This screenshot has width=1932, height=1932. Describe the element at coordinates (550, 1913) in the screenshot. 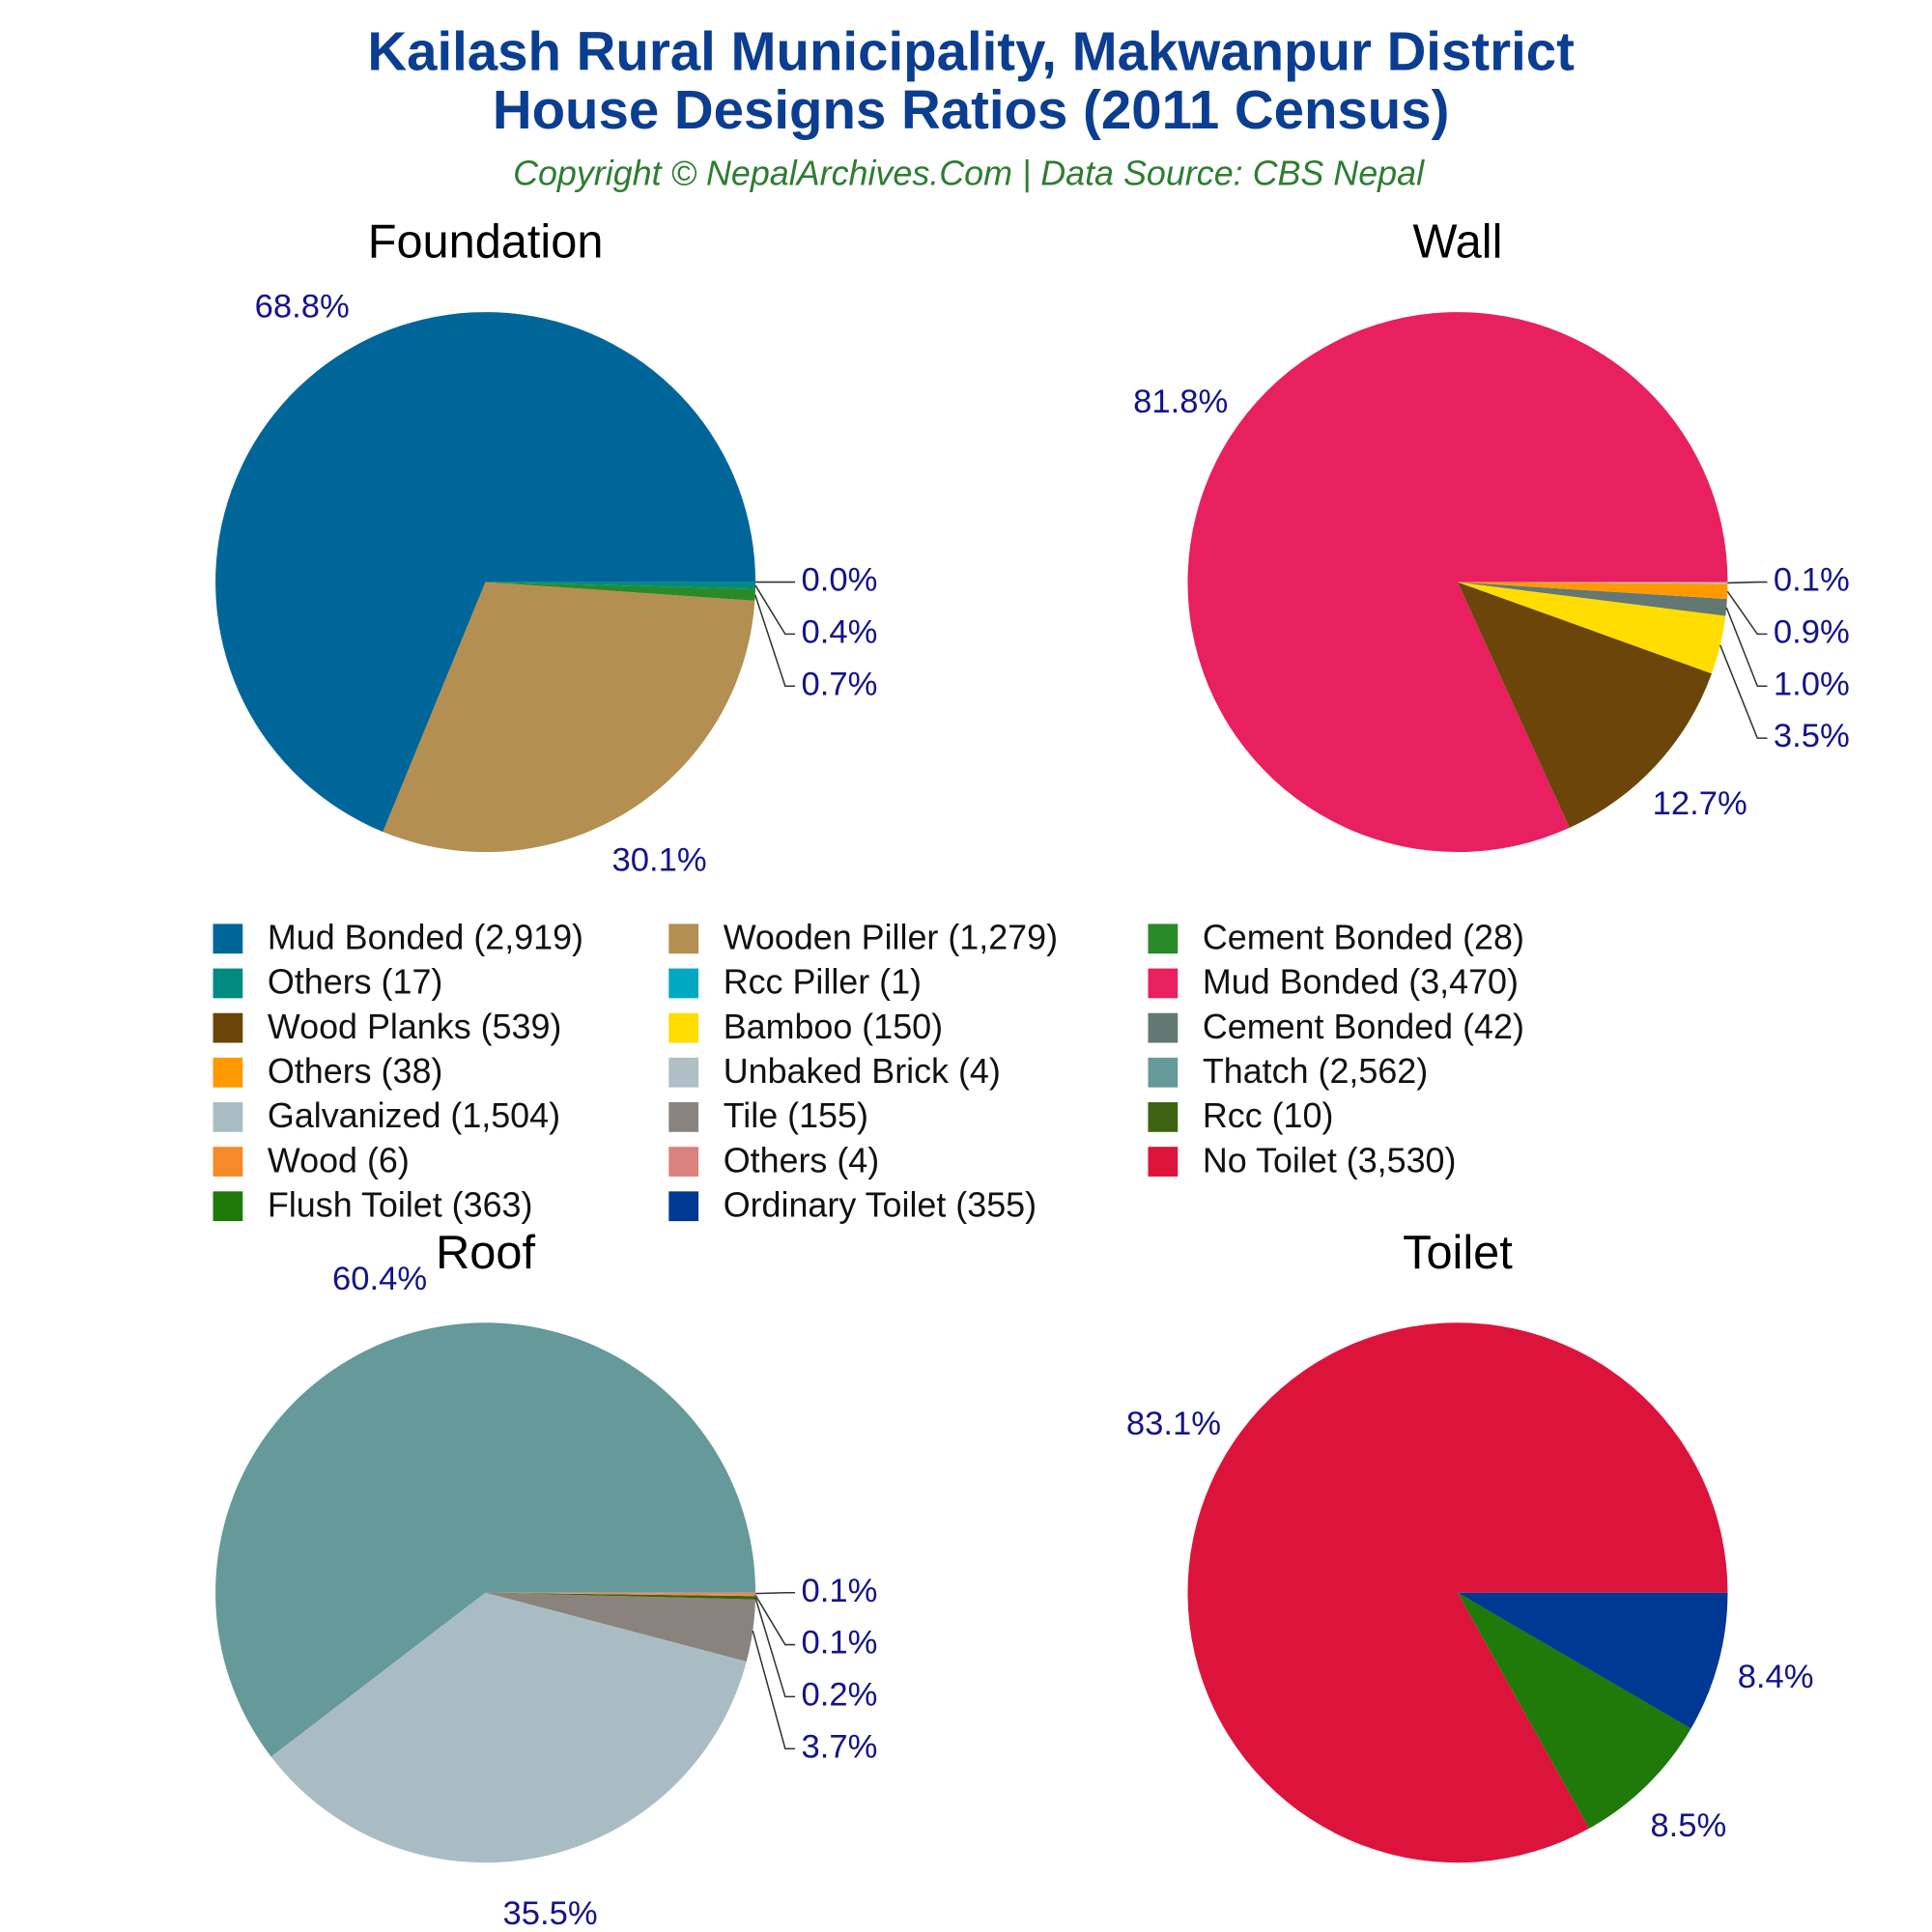

I see `data-label: 35.5%` at that location.